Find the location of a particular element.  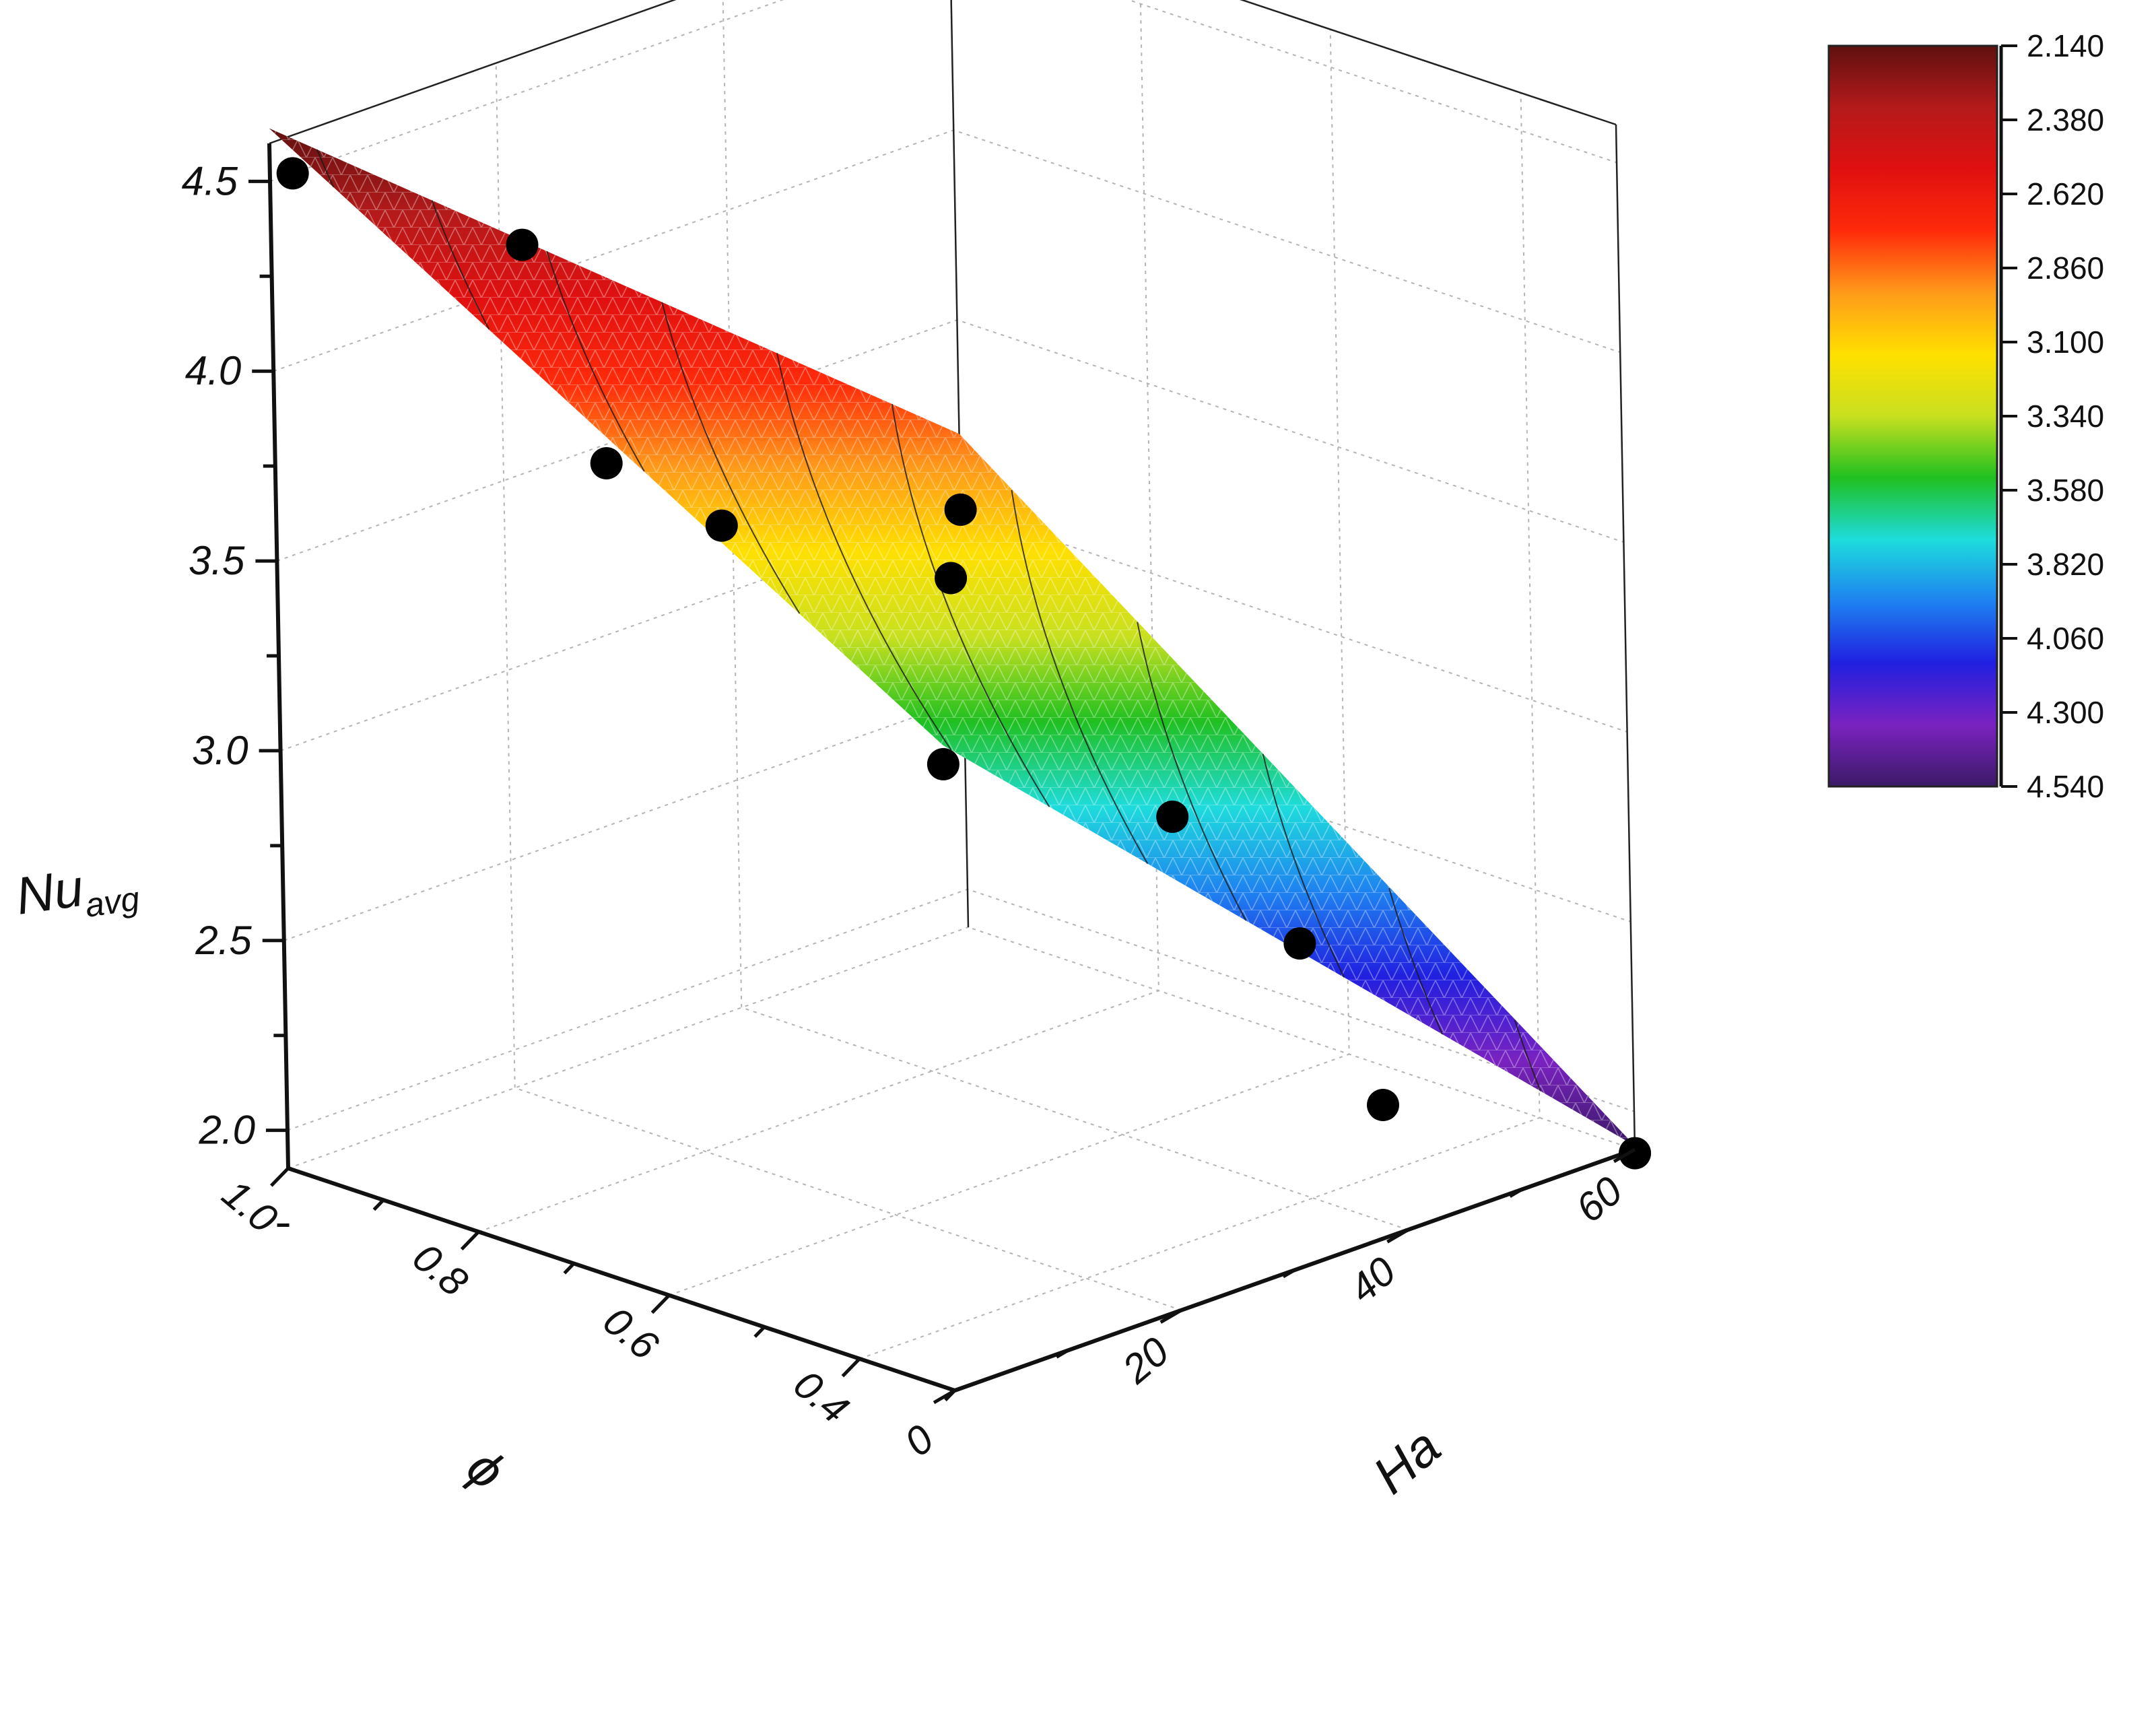

x-axis-title: Ha is located at coordinates (1406, 1461).